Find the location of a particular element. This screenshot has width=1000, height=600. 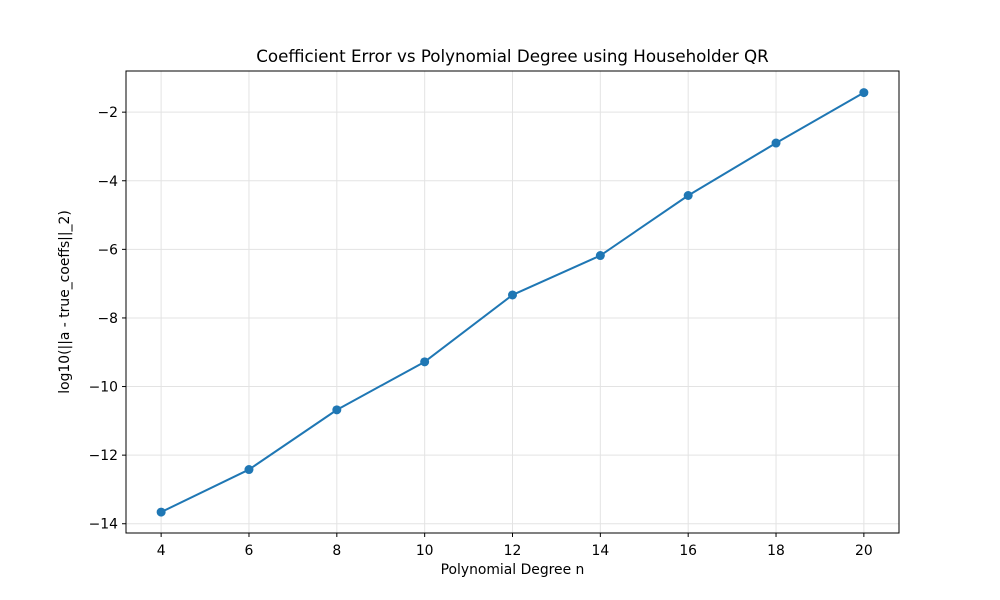

x-tick-label: 12 is located at coordinates (513, 551).